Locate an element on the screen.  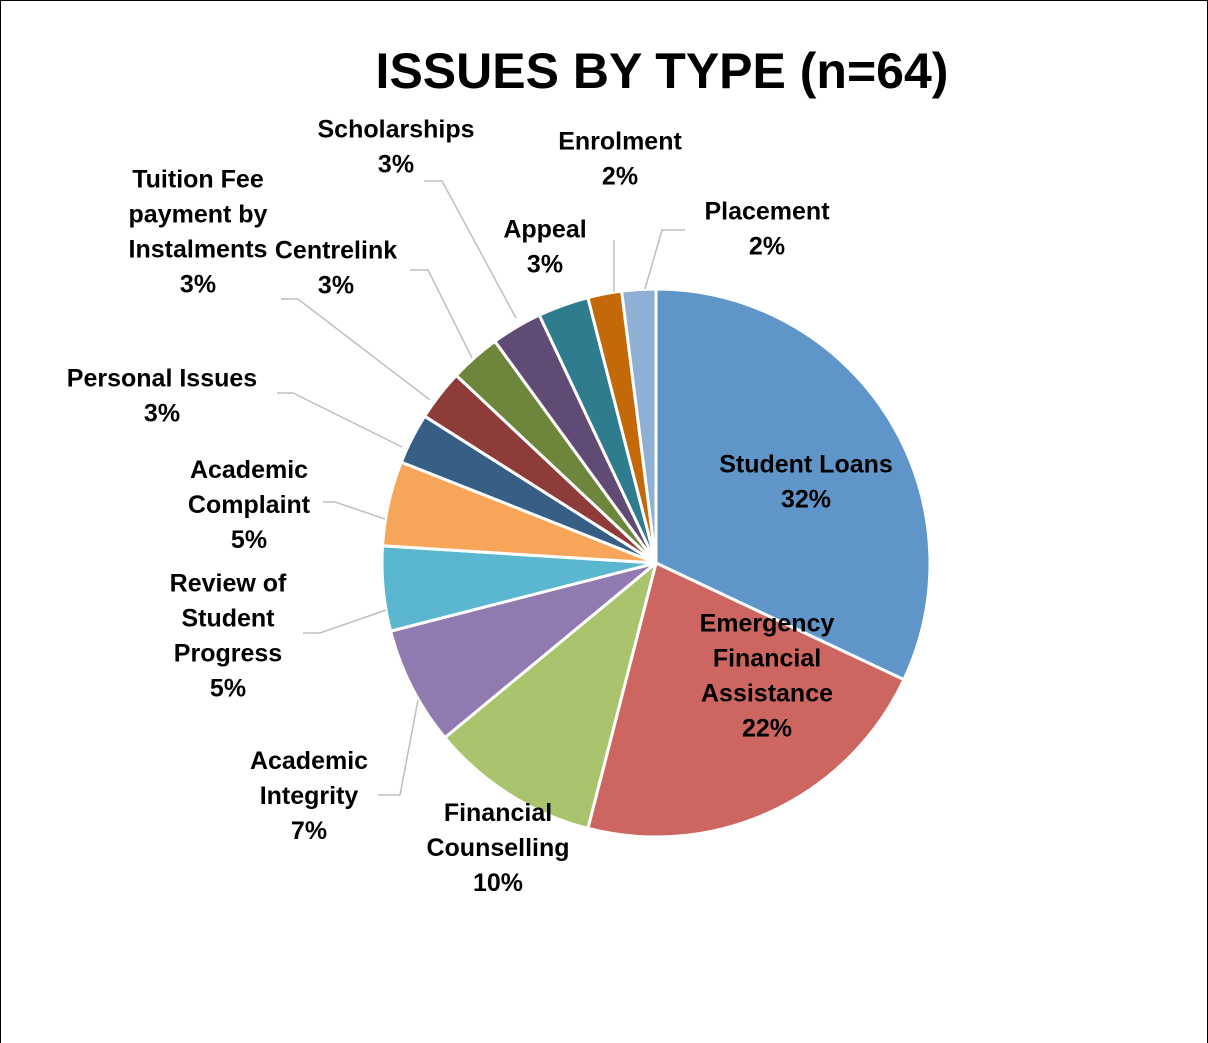
slice-label-academic-complaint: Academic Complaint 5% is located at coordinates (249, 505).